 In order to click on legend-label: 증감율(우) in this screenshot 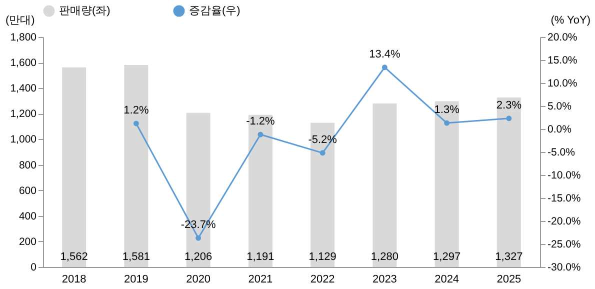, I will do `click(214, 11)`.